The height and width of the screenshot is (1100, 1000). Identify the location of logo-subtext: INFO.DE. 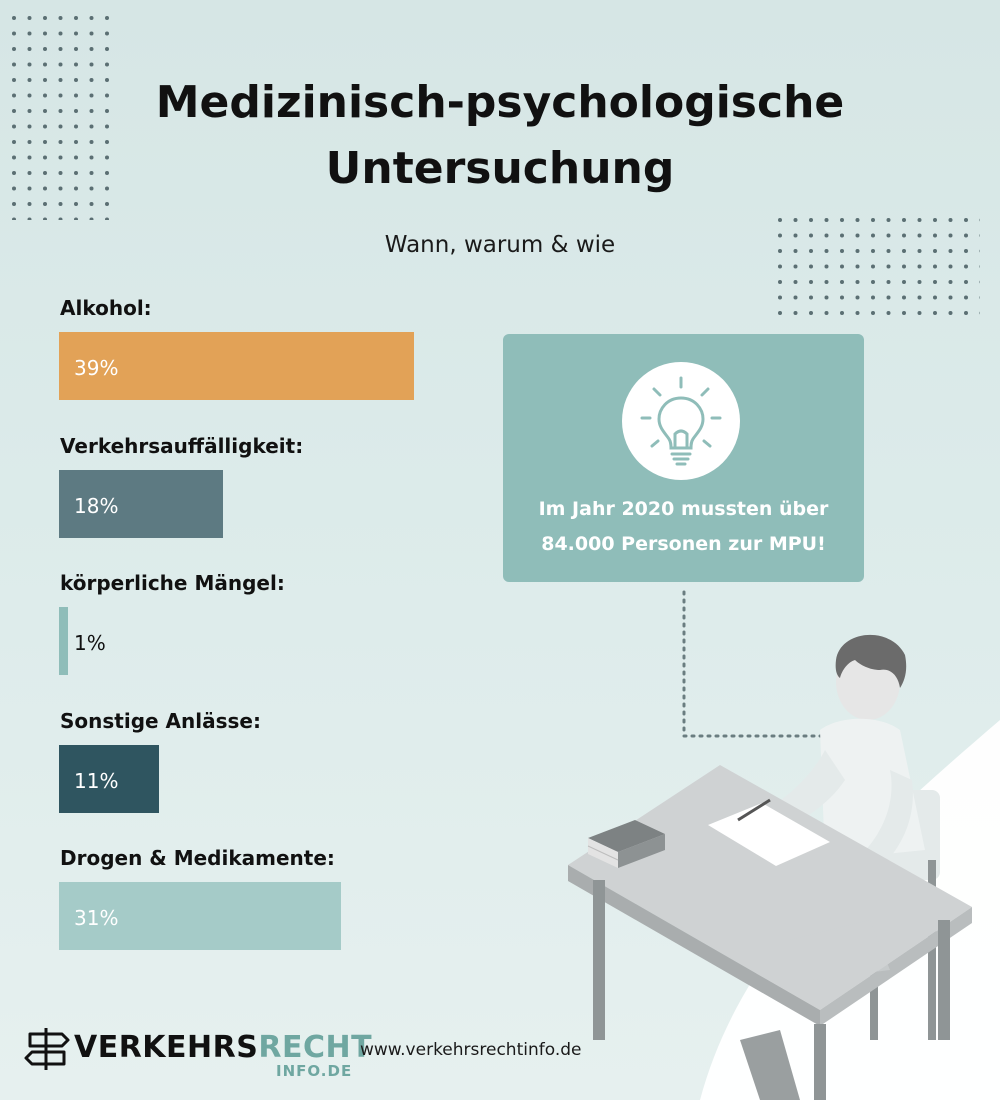
(314, 1071).